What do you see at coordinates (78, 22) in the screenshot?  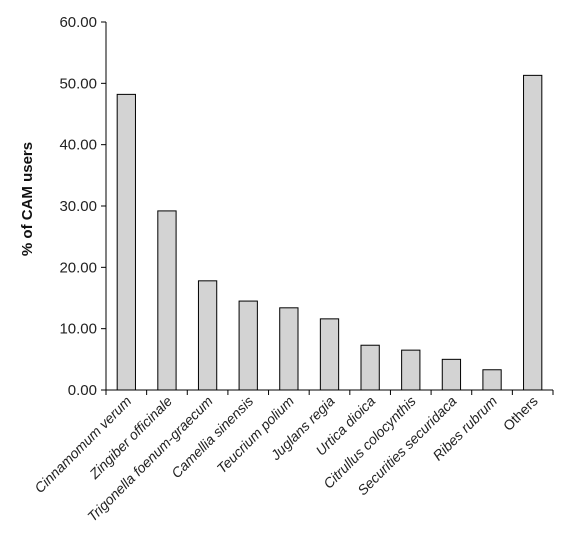 I see `y-tick-label: 60.00` at bounding box center [78, 22].